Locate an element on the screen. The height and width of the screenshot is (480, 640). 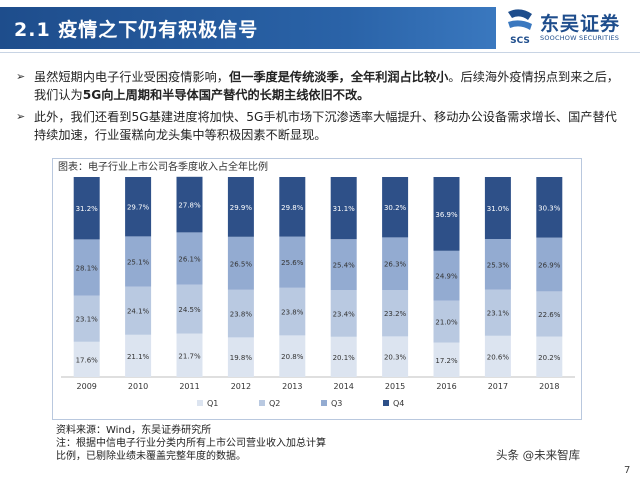
bar-q1-2016 is located at coordinates (446, 359).